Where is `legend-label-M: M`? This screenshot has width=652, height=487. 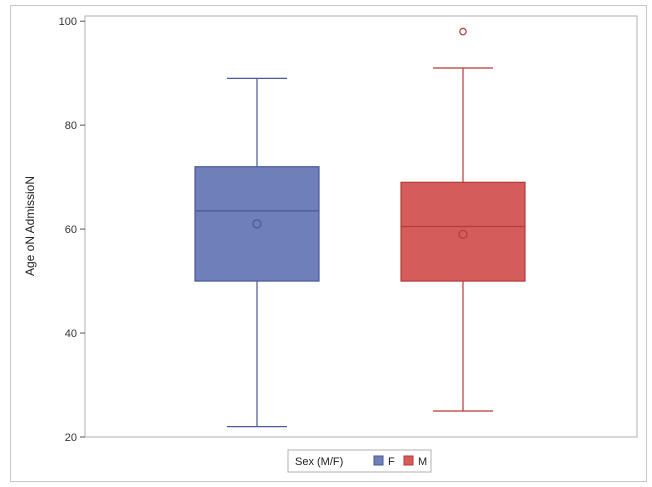 legend-label-M: M is located at coordinates (422, 462).